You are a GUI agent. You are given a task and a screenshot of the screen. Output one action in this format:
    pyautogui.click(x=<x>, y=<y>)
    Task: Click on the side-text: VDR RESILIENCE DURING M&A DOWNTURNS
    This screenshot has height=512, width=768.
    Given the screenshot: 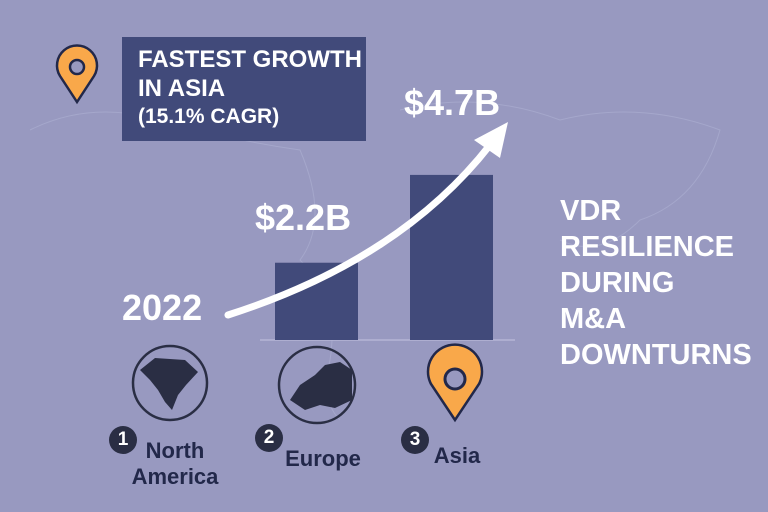 What is the action you would take?
    pyautogui.click(x=656, y=283)
    